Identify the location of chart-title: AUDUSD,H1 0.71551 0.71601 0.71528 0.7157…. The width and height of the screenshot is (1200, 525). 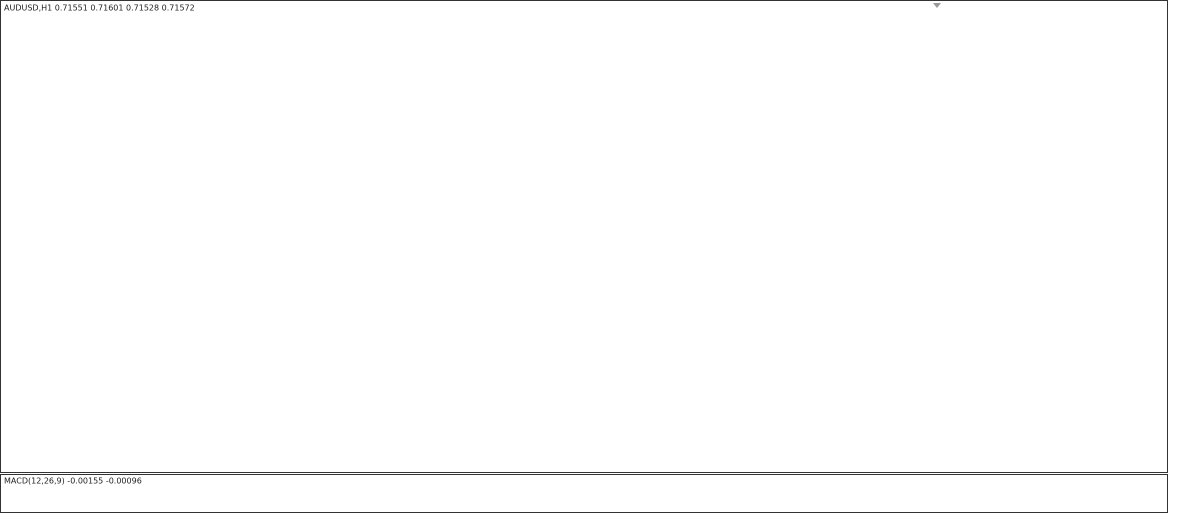
(99, 8).